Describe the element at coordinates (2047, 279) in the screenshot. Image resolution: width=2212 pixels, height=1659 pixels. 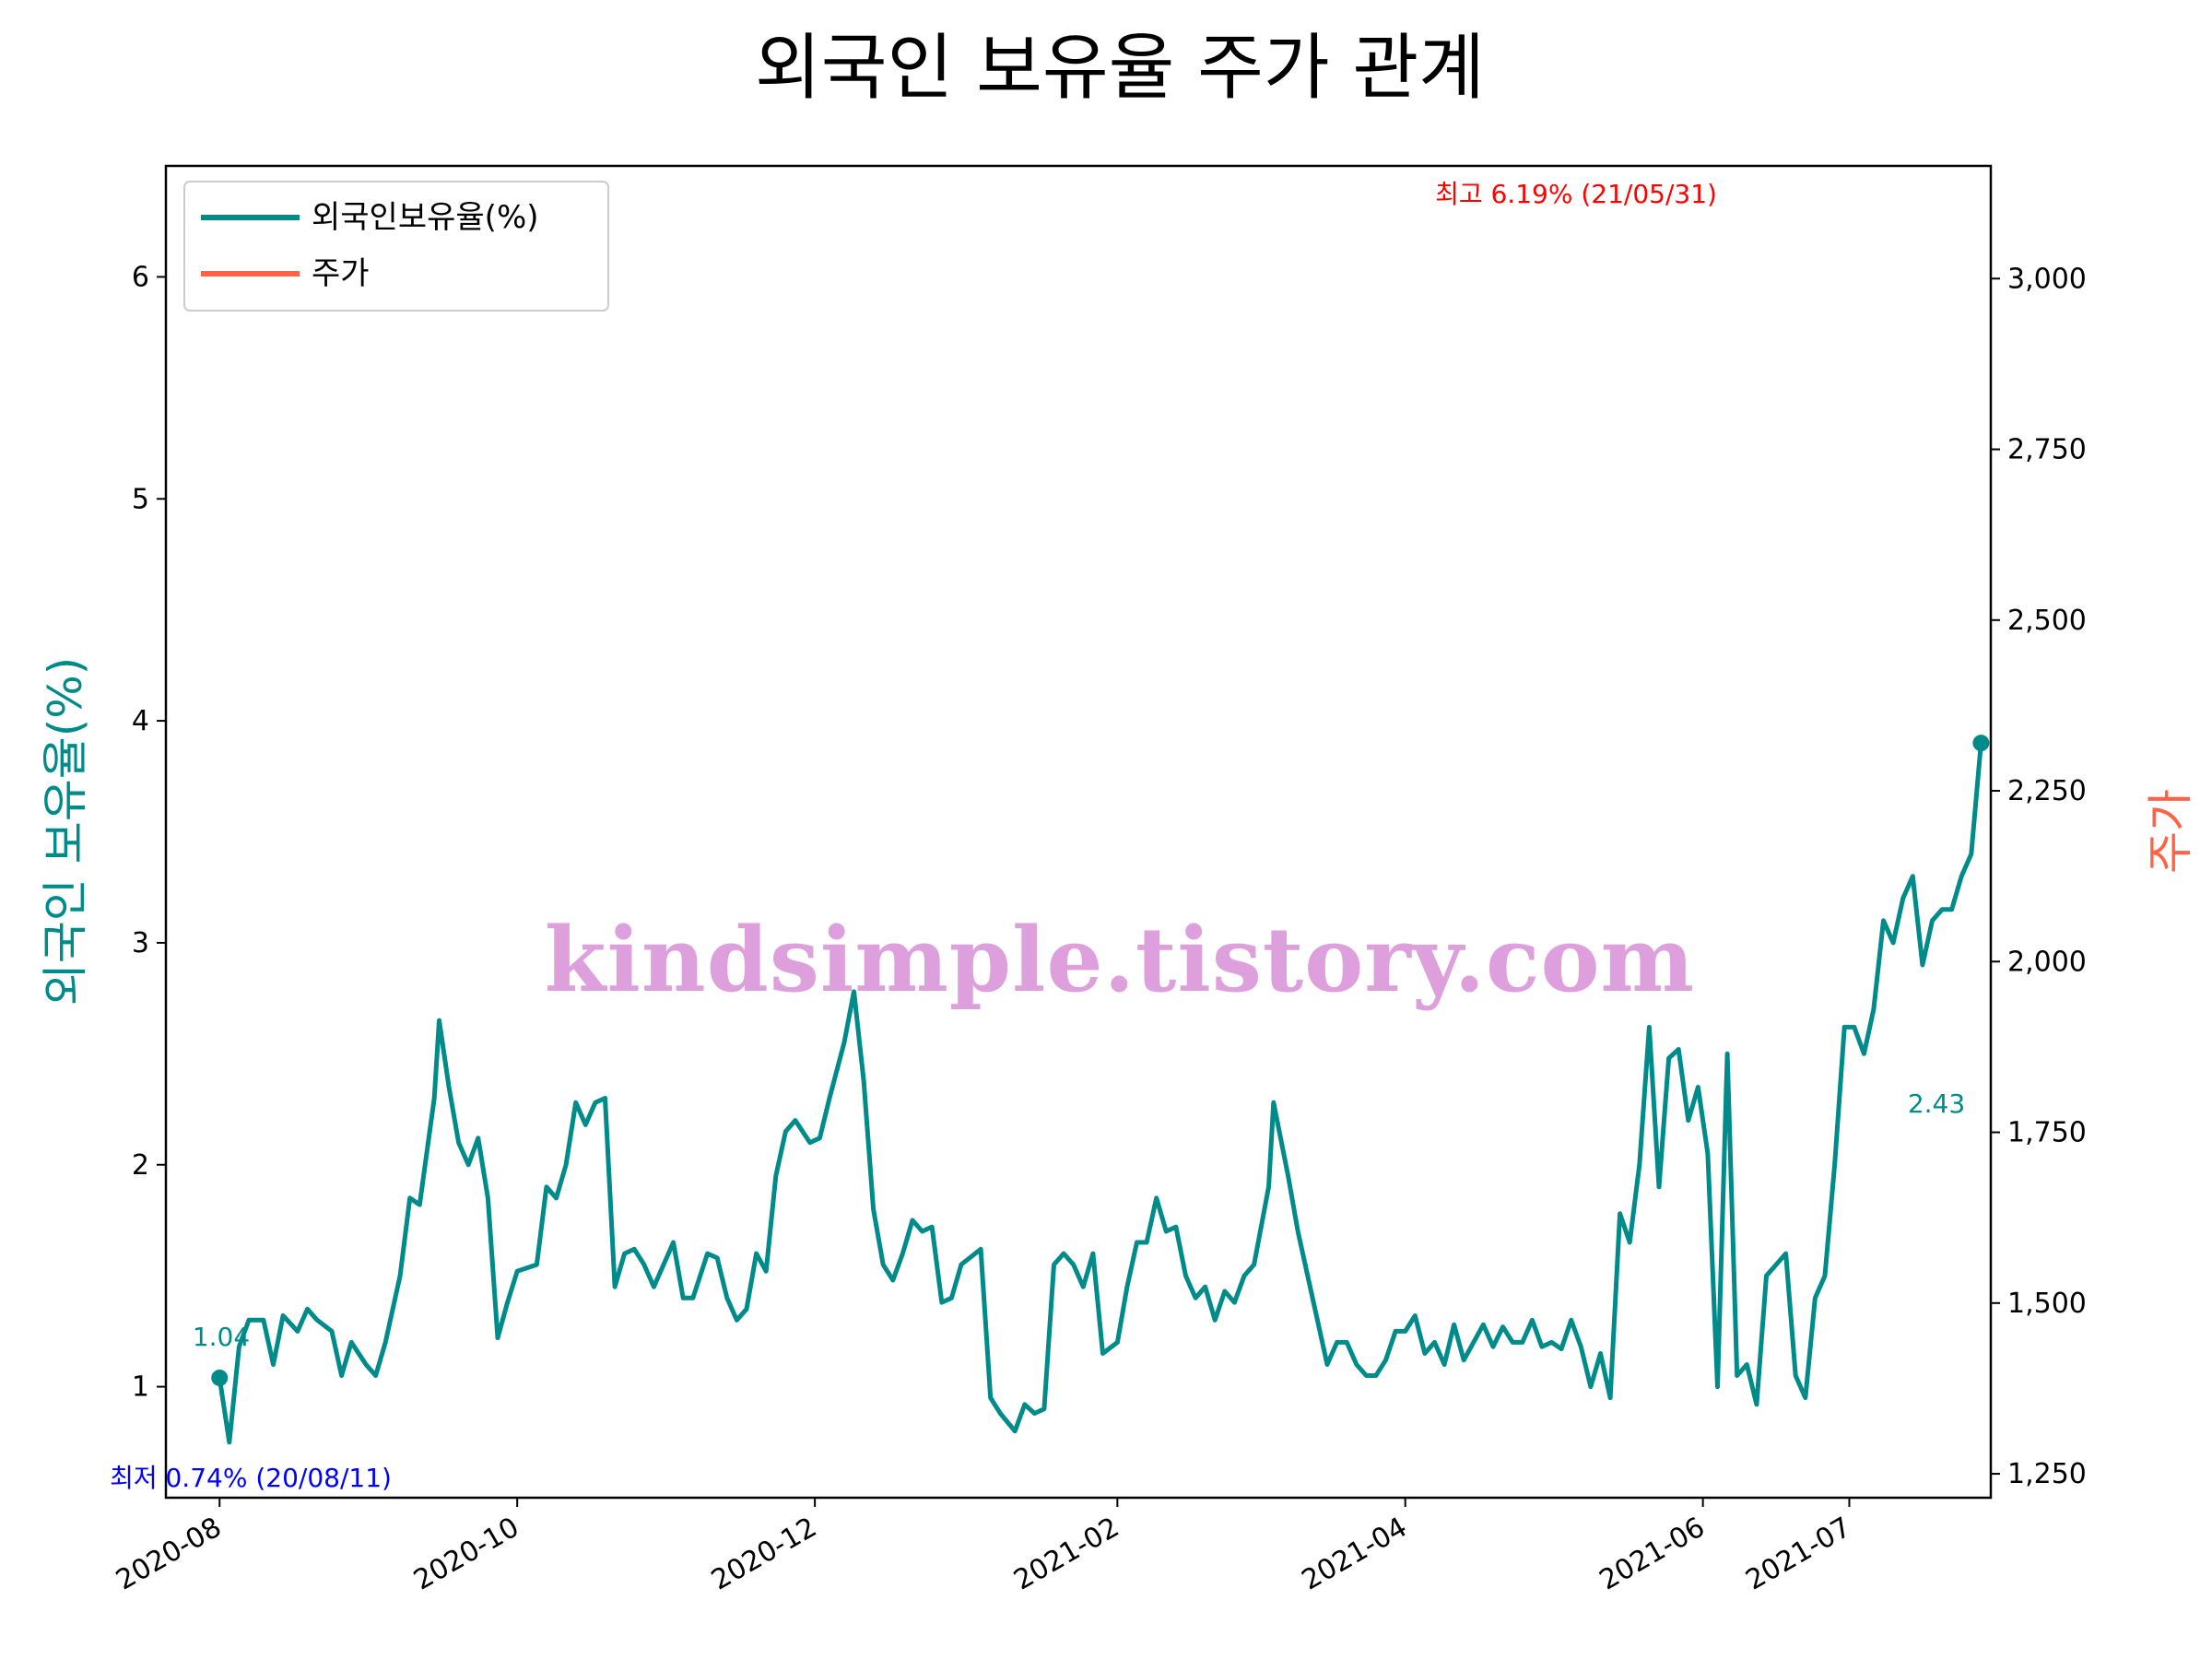
I see `y-right-tick-label: 3,000` at that location.